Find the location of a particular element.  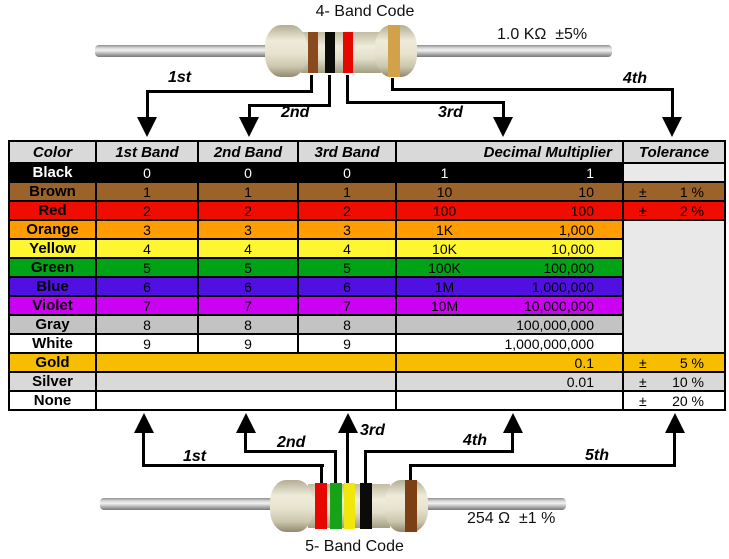

band-4-black is located at coordinates (366, 506).